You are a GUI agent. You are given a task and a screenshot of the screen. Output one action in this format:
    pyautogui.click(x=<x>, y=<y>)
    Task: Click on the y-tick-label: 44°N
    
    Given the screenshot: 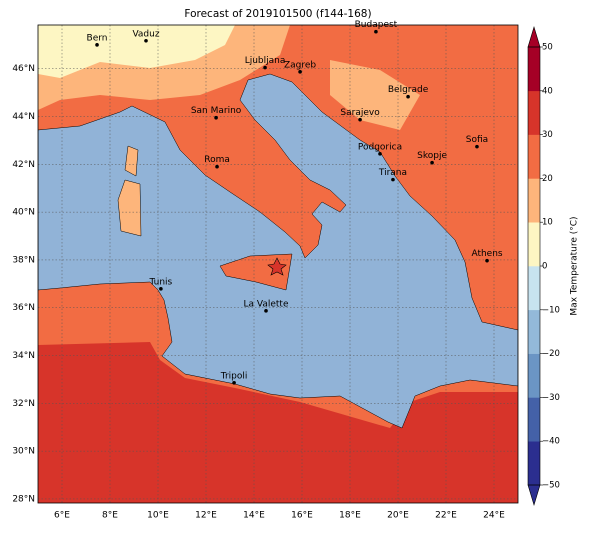 What is the action you would take?
    pyautogui.click(x=23, y=117)
    